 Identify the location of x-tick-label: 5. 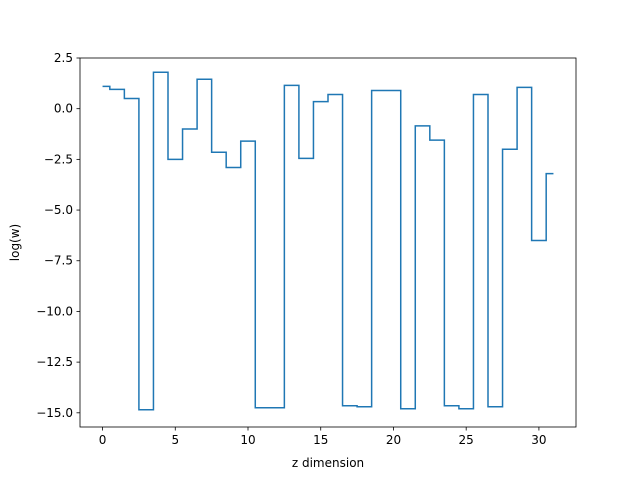
(175, 440).